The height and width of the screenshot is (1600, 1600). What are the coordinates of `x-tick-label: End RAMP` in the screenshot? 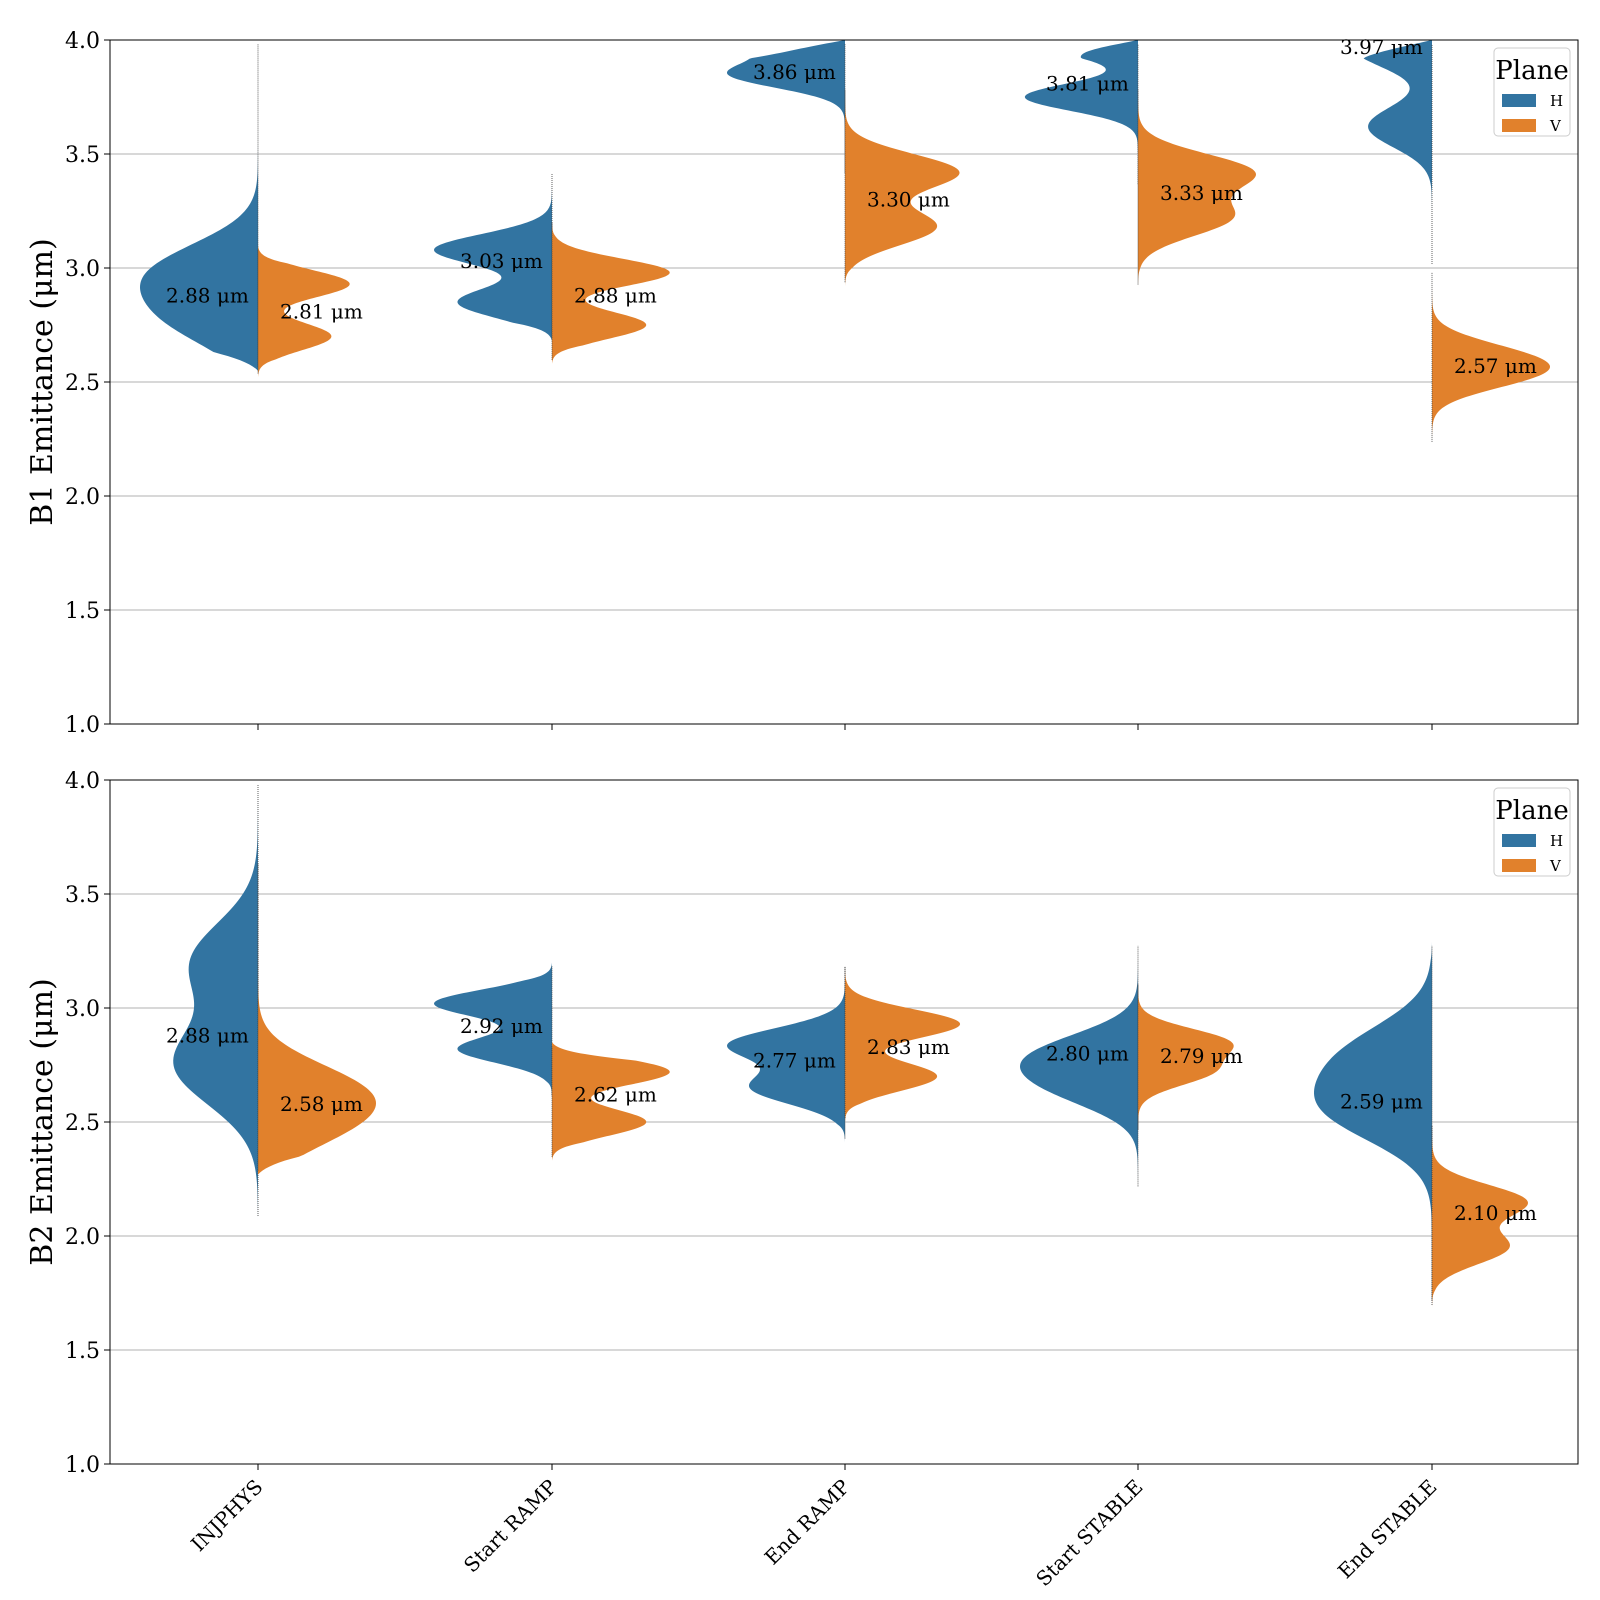 It's located at (807, 1522).